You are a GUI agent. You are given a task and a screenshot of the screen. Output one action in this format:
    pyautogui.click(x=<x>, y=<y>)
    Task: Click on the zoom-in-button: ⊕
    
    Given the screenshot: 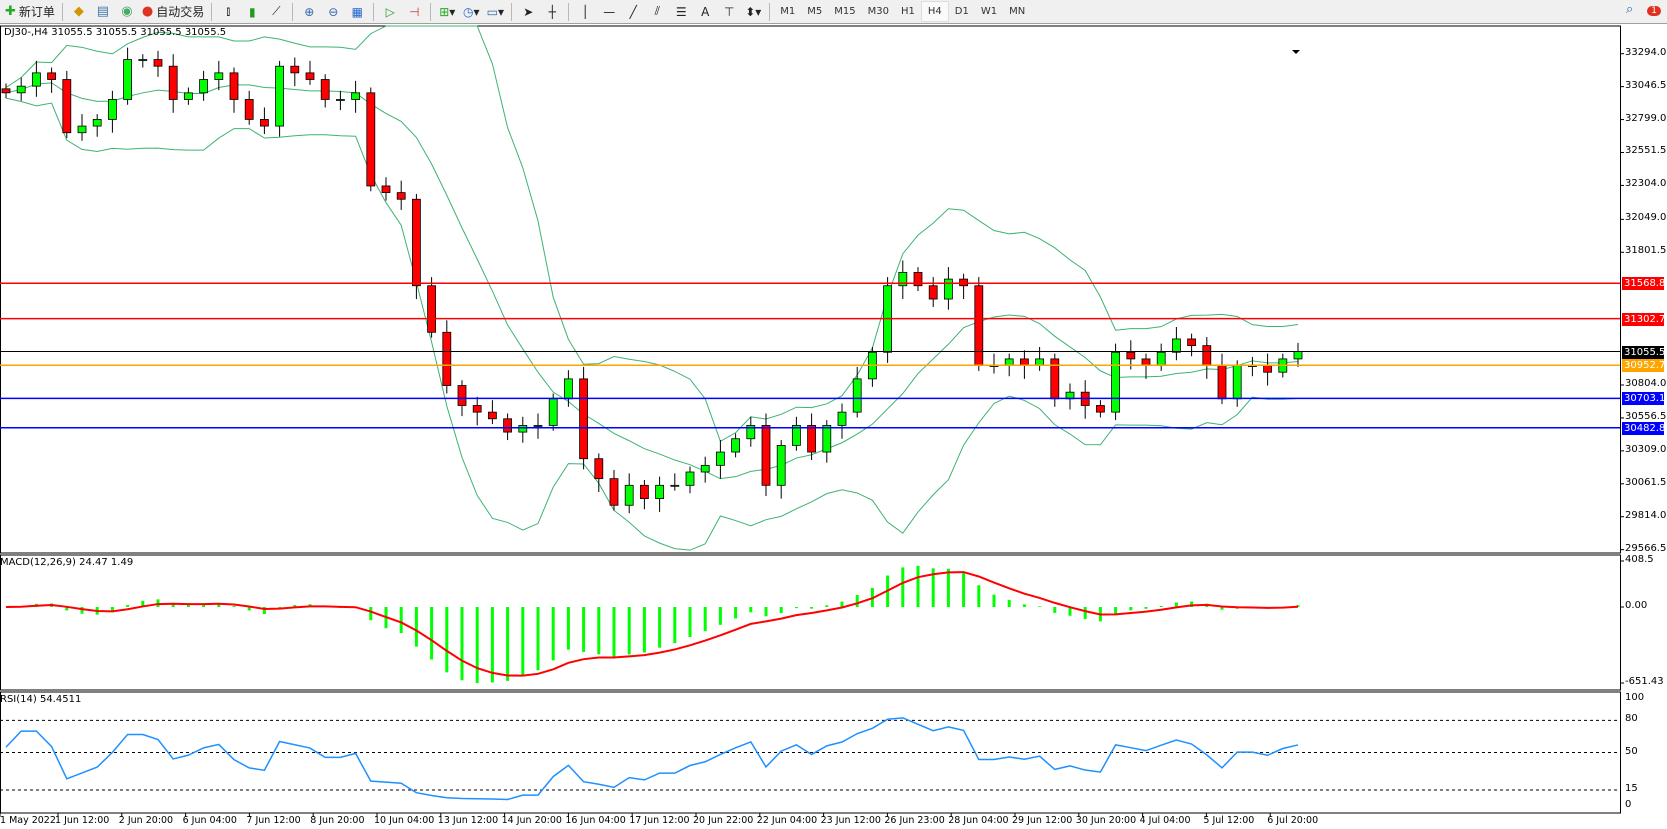 What is the action you would take?
    pyautogui.click(x=309, y=11)
    